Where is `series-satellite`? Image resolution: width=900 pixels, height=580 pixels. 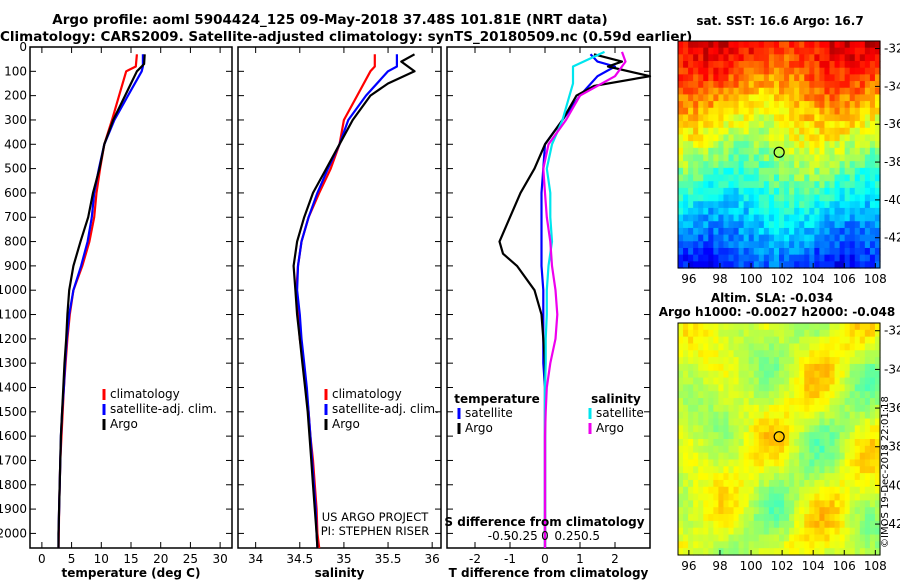 series-satellite is located at coordinates (578, 300).